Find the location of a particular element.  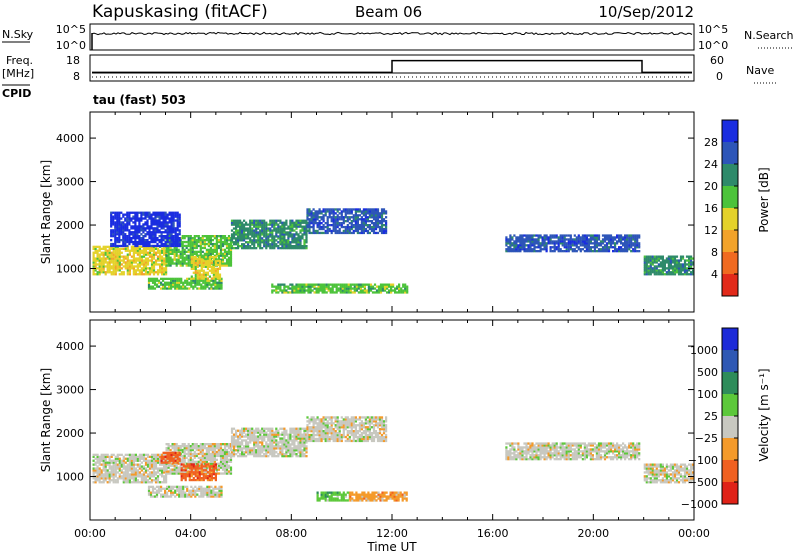

data-region is located at coordinates (130, 468).